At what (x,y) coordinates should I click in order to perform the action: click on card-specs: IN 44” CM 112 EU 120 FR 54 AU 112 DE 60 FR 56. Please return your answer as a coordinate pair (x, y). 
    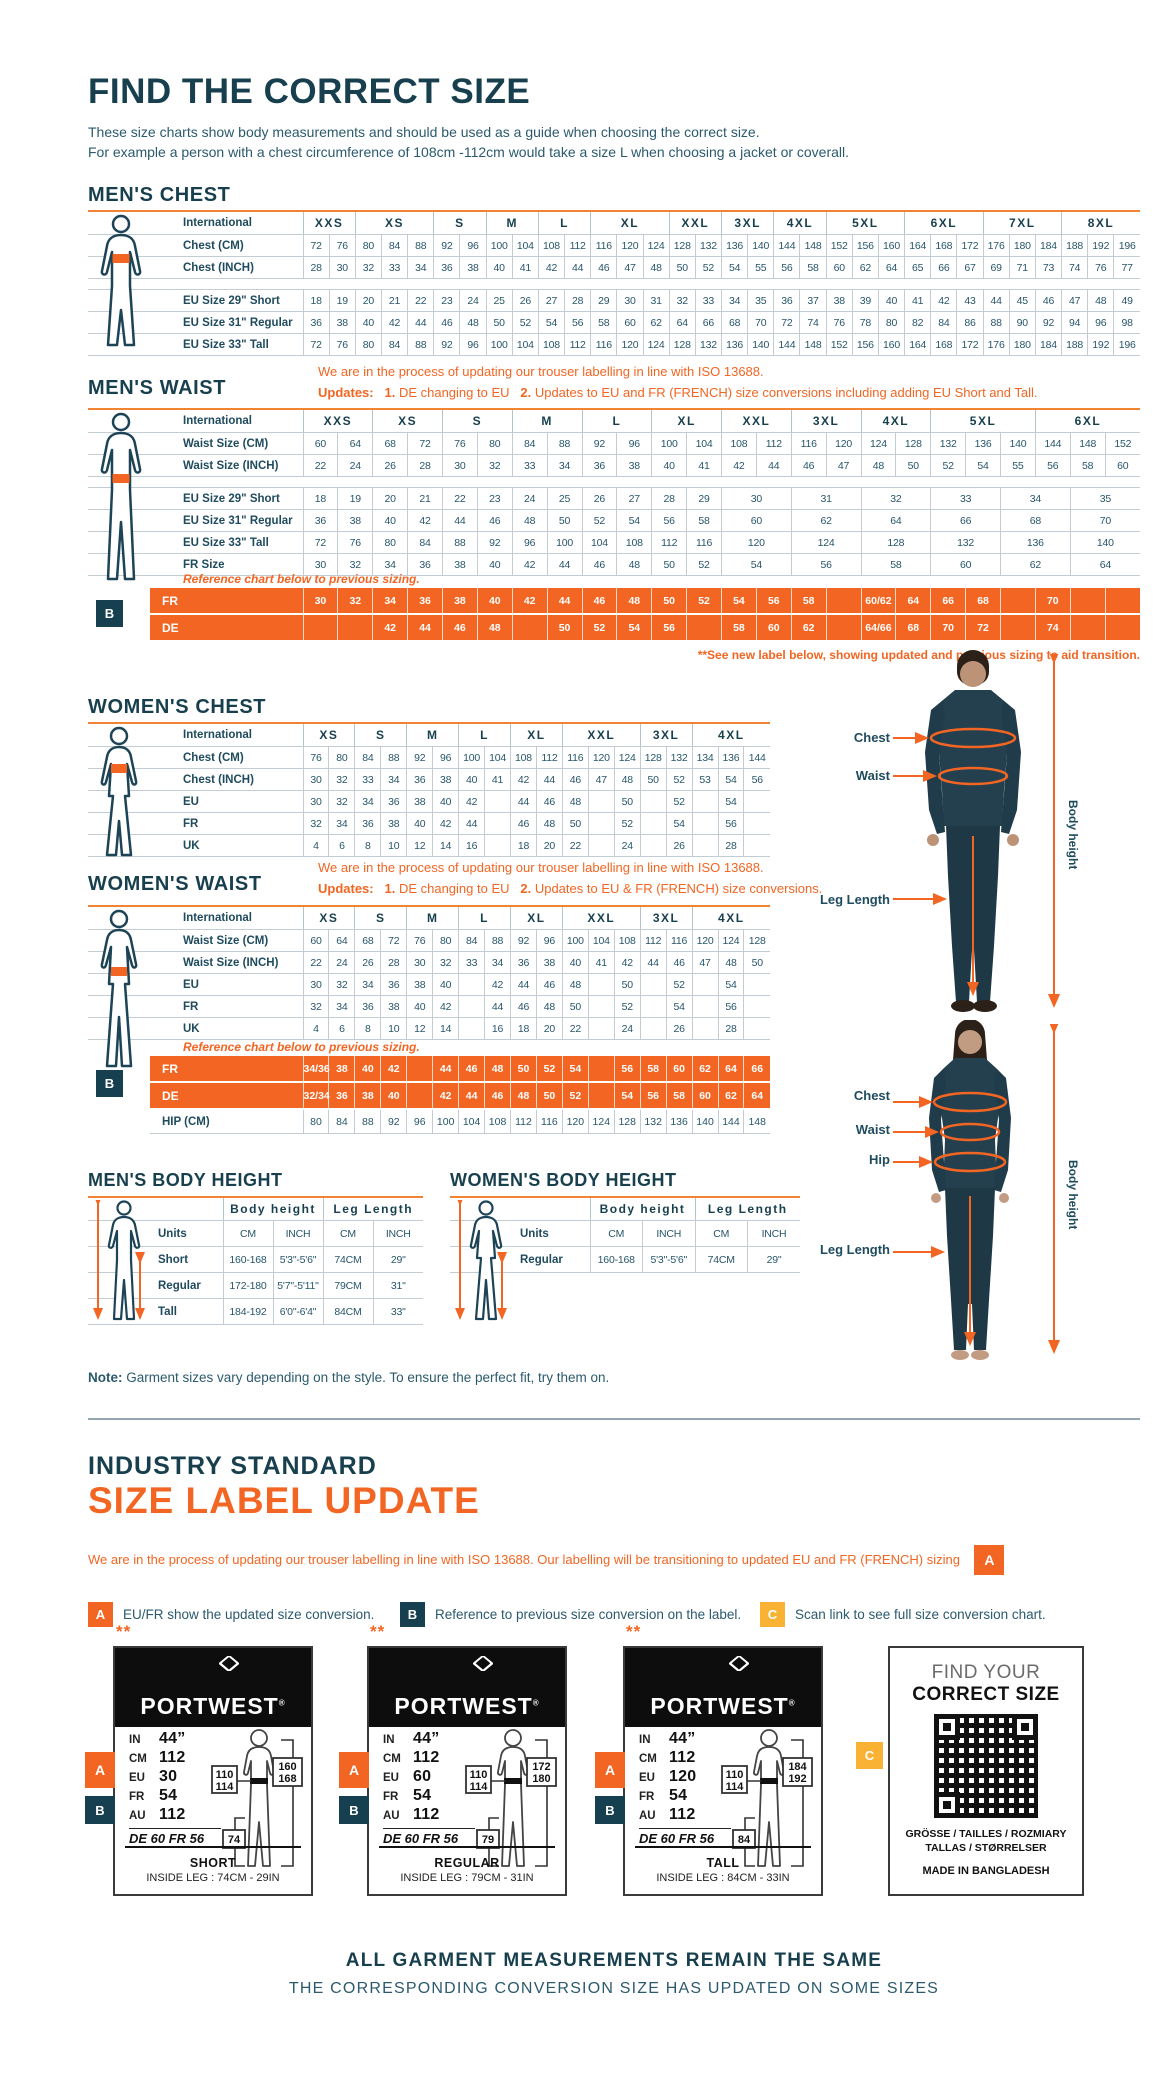
    Looking at the image, I should click on (685, 1788).